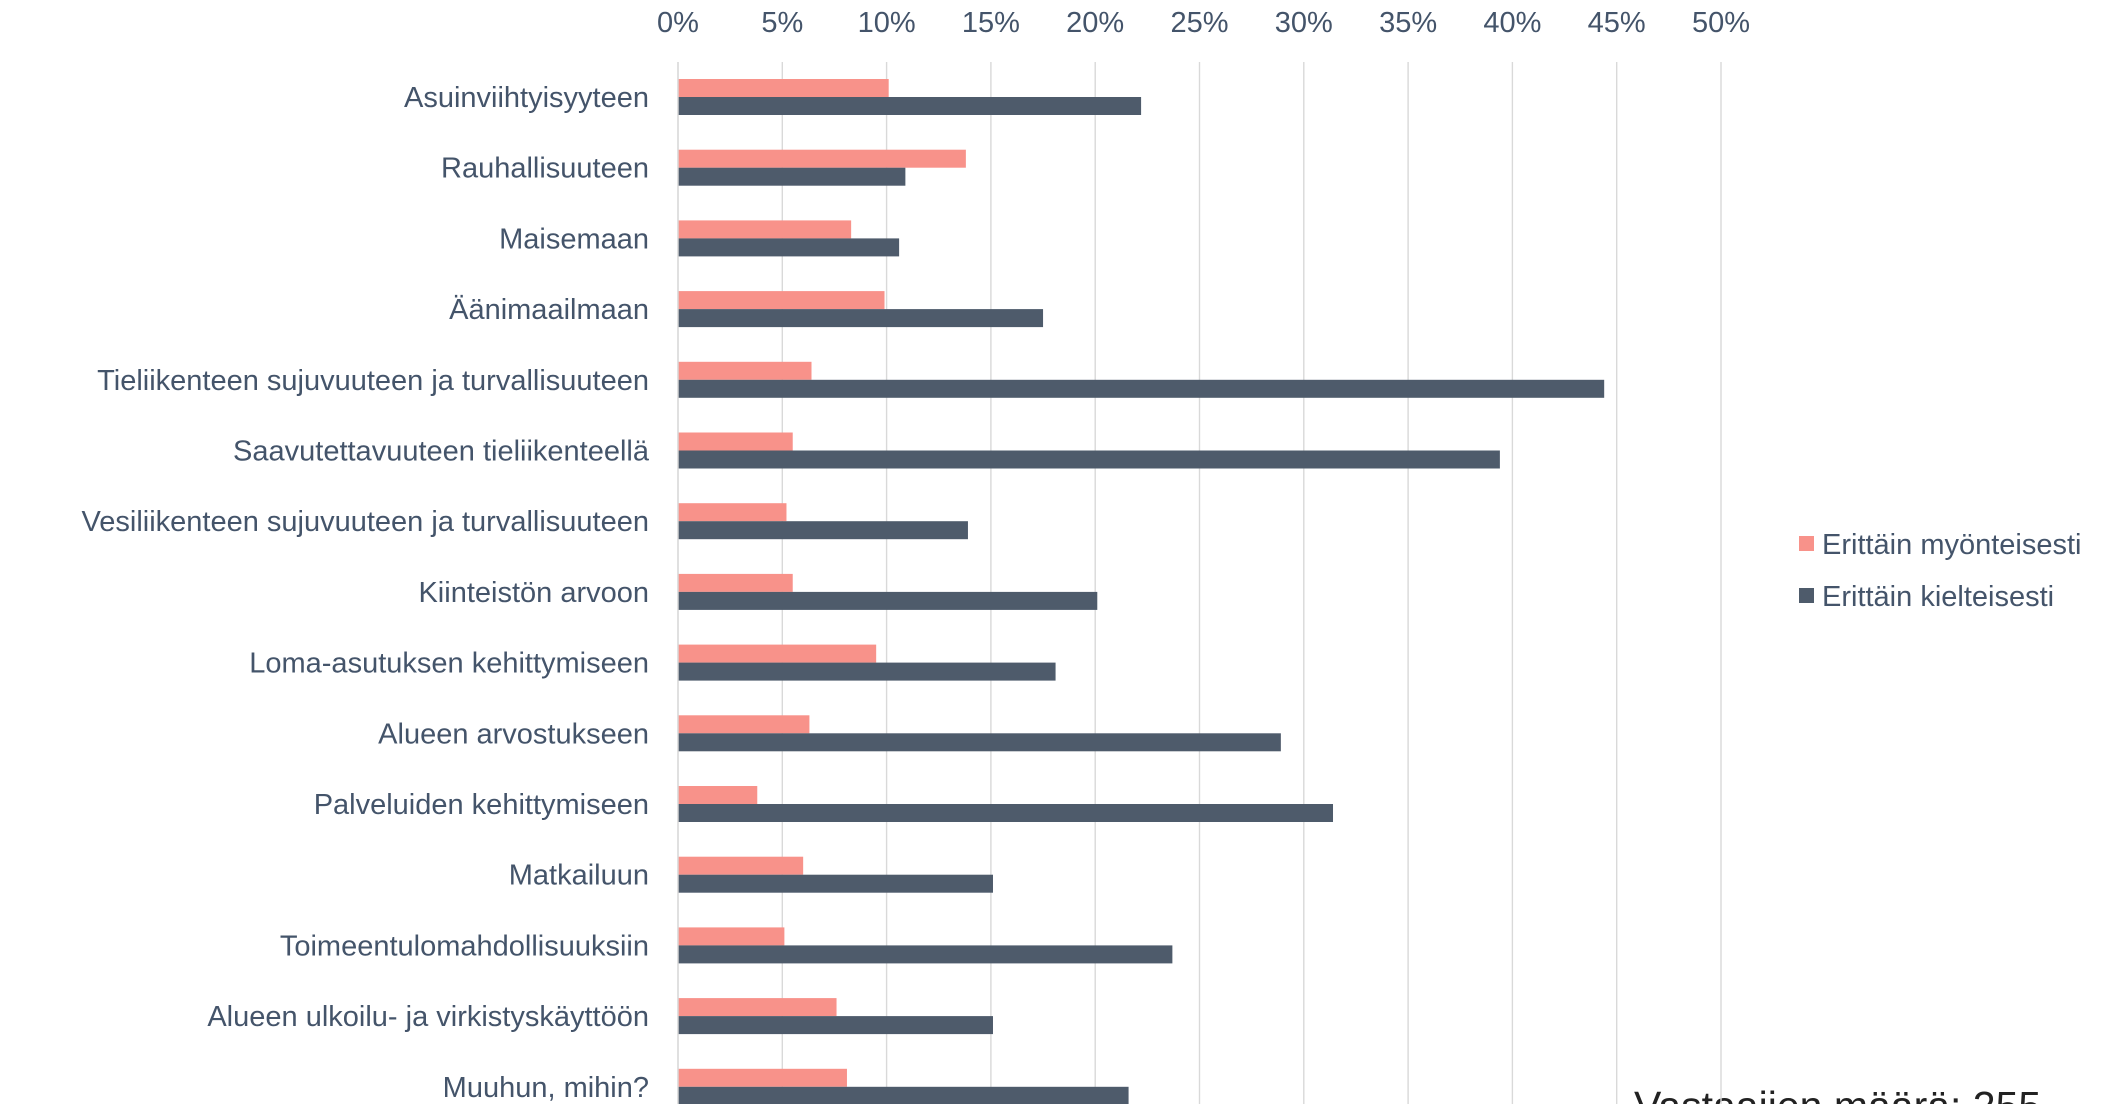 The height and width of the screenshot is (1104, 2121). I want to click on y-tick-label: Matkailuun, so click(579, 876).